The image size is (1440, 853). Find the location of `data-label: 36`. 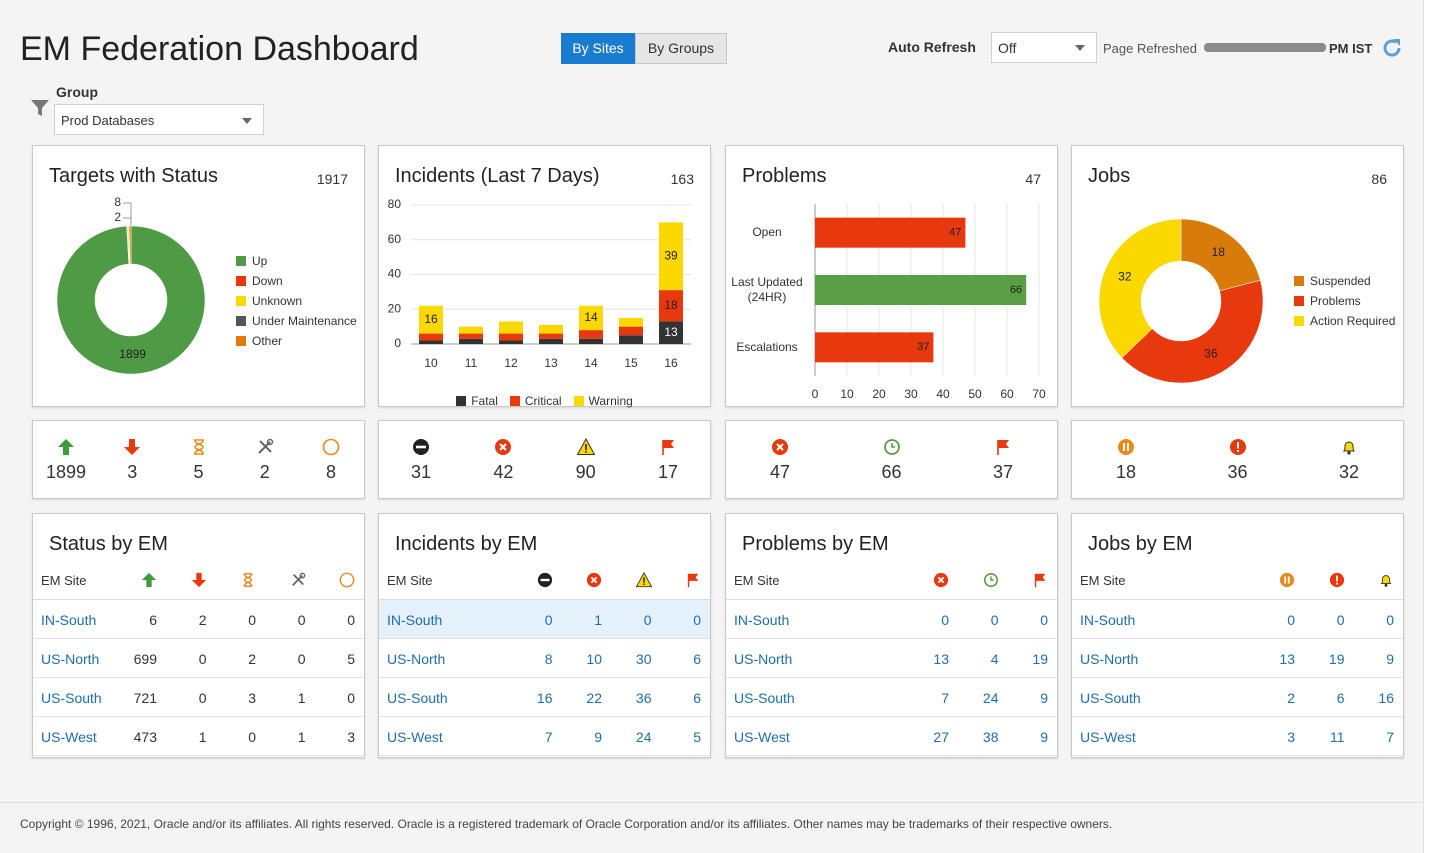

data-label: 36 is located at coordinates (1211, 353).